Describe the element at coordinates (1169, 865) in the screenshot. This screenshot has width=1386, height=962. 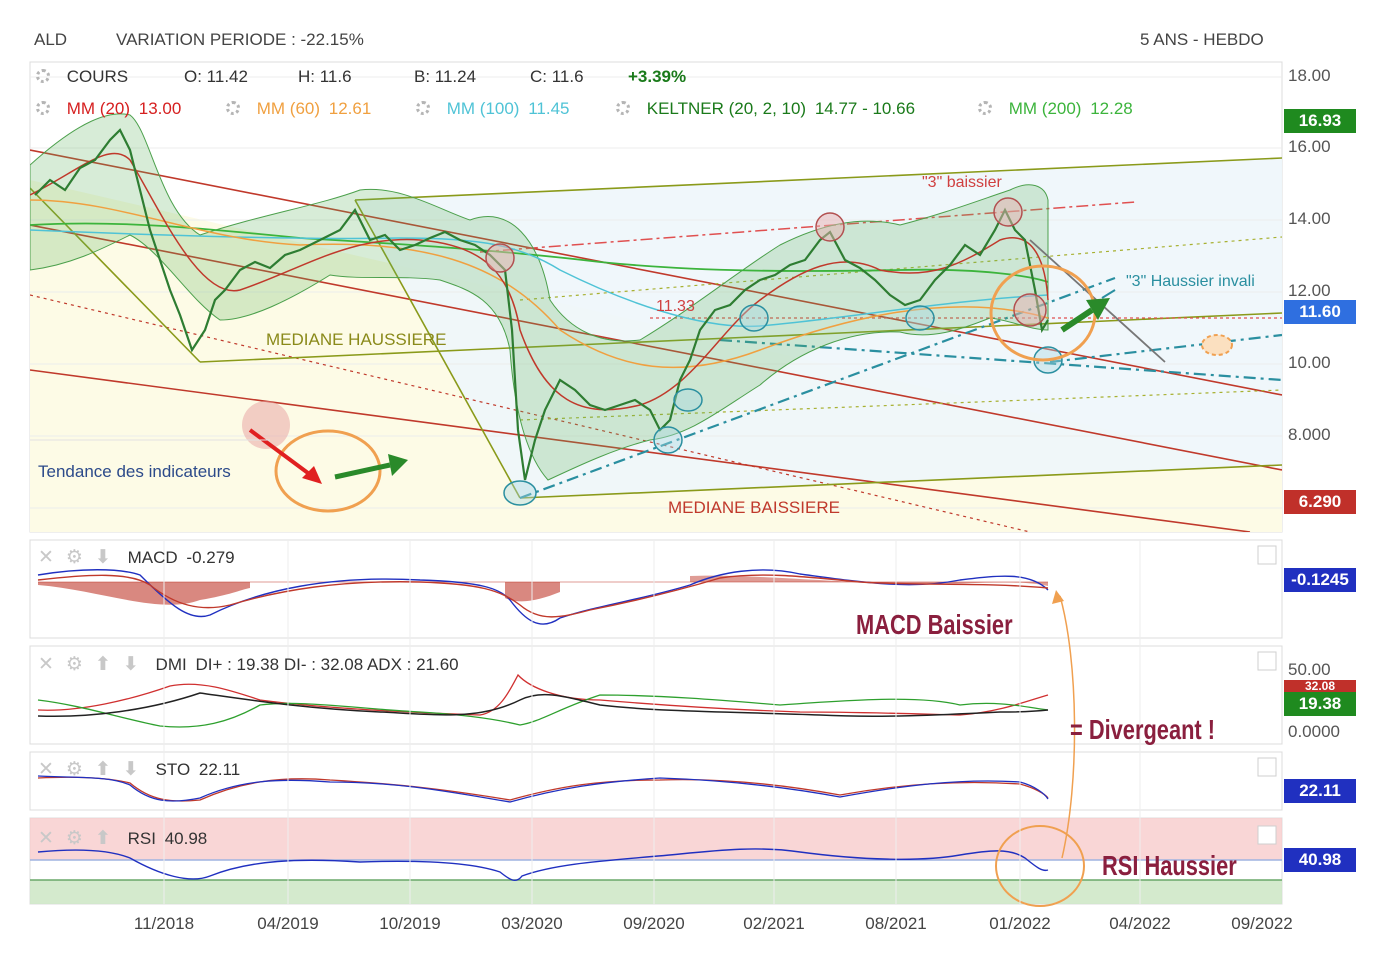
I see `rsi-note: RSI Haussier` at that location.